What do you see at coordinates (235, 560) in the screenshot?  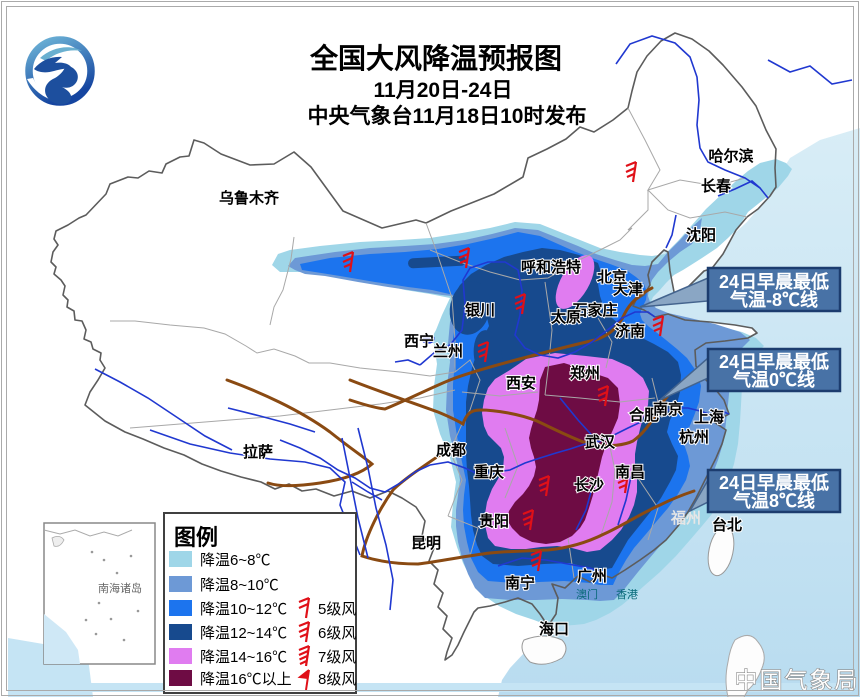 I see `svg-text: 降温6~8℃` at bounding box center [235, 560].